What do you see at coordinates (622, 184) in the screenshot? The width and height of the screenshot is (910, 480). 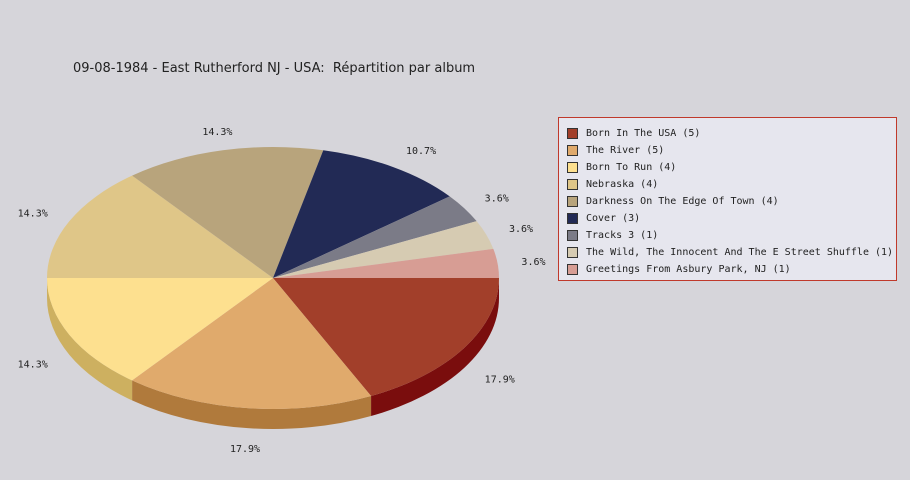 I see `legend-label: Nebraska (4)` at bounding box center [622, 184].